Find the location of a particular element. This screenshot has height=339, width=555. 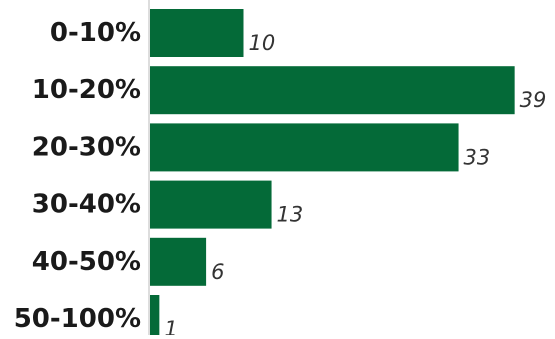

value-label-2: 33 is located at coordinates (477, 157).